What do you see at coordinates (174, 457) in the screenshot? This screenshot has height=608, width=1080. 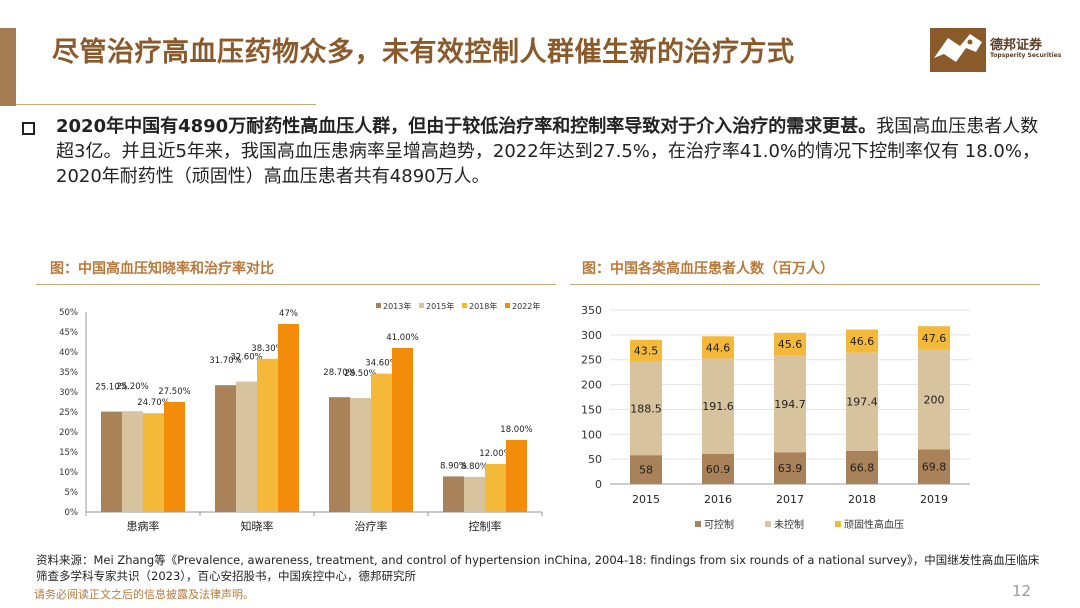 I see `bar-2022年-患病率` at bounding box center [174, 457].